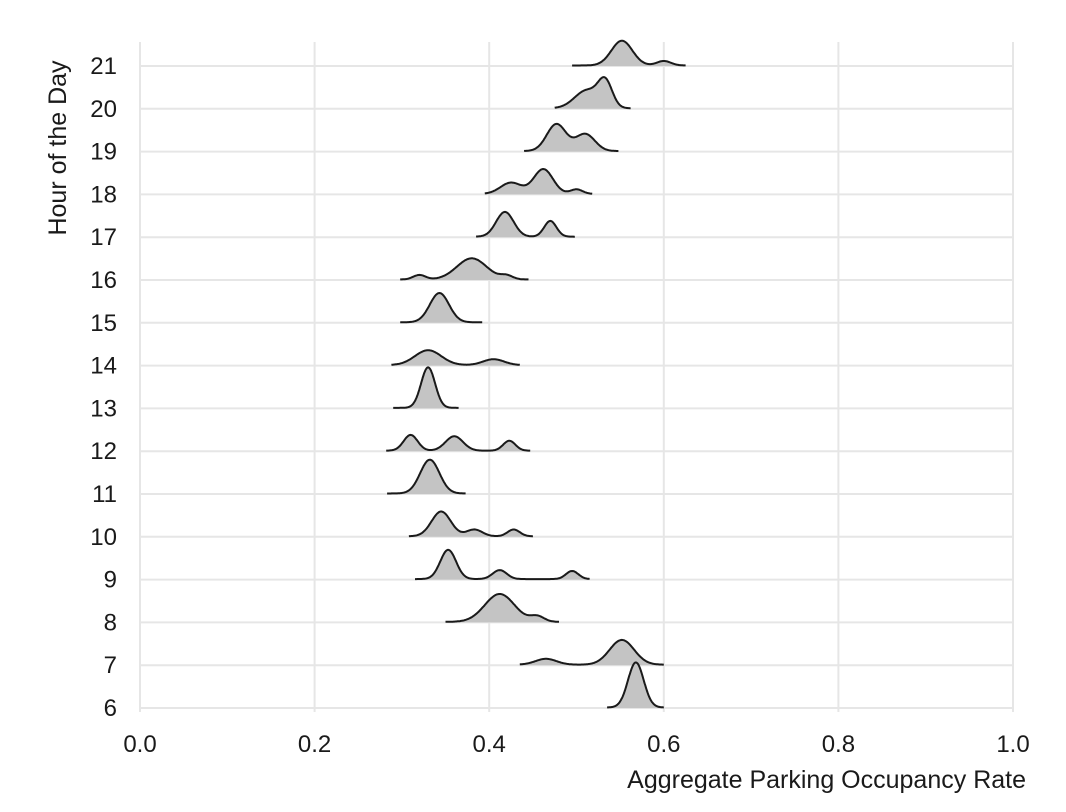 This screenshot has height=812, width=1066. I want to click on x-tick-label: 0.6, so click(663, 744).